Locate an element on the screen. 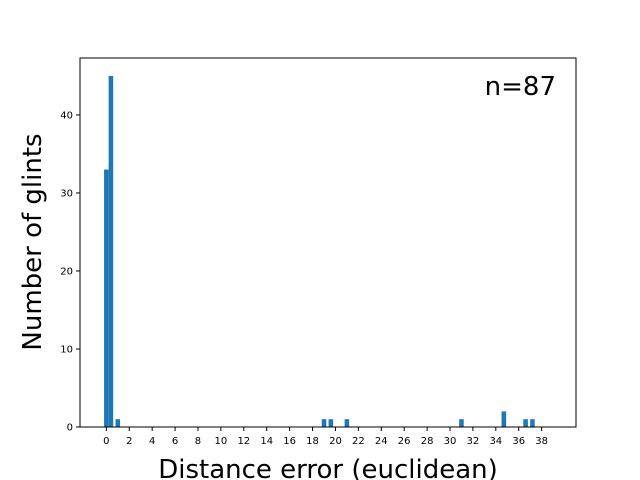 Image resolution: width=640 pixels, height=480 pixels. y-axis: 0 10 20 30 40 is located at coordinates (70, 272).